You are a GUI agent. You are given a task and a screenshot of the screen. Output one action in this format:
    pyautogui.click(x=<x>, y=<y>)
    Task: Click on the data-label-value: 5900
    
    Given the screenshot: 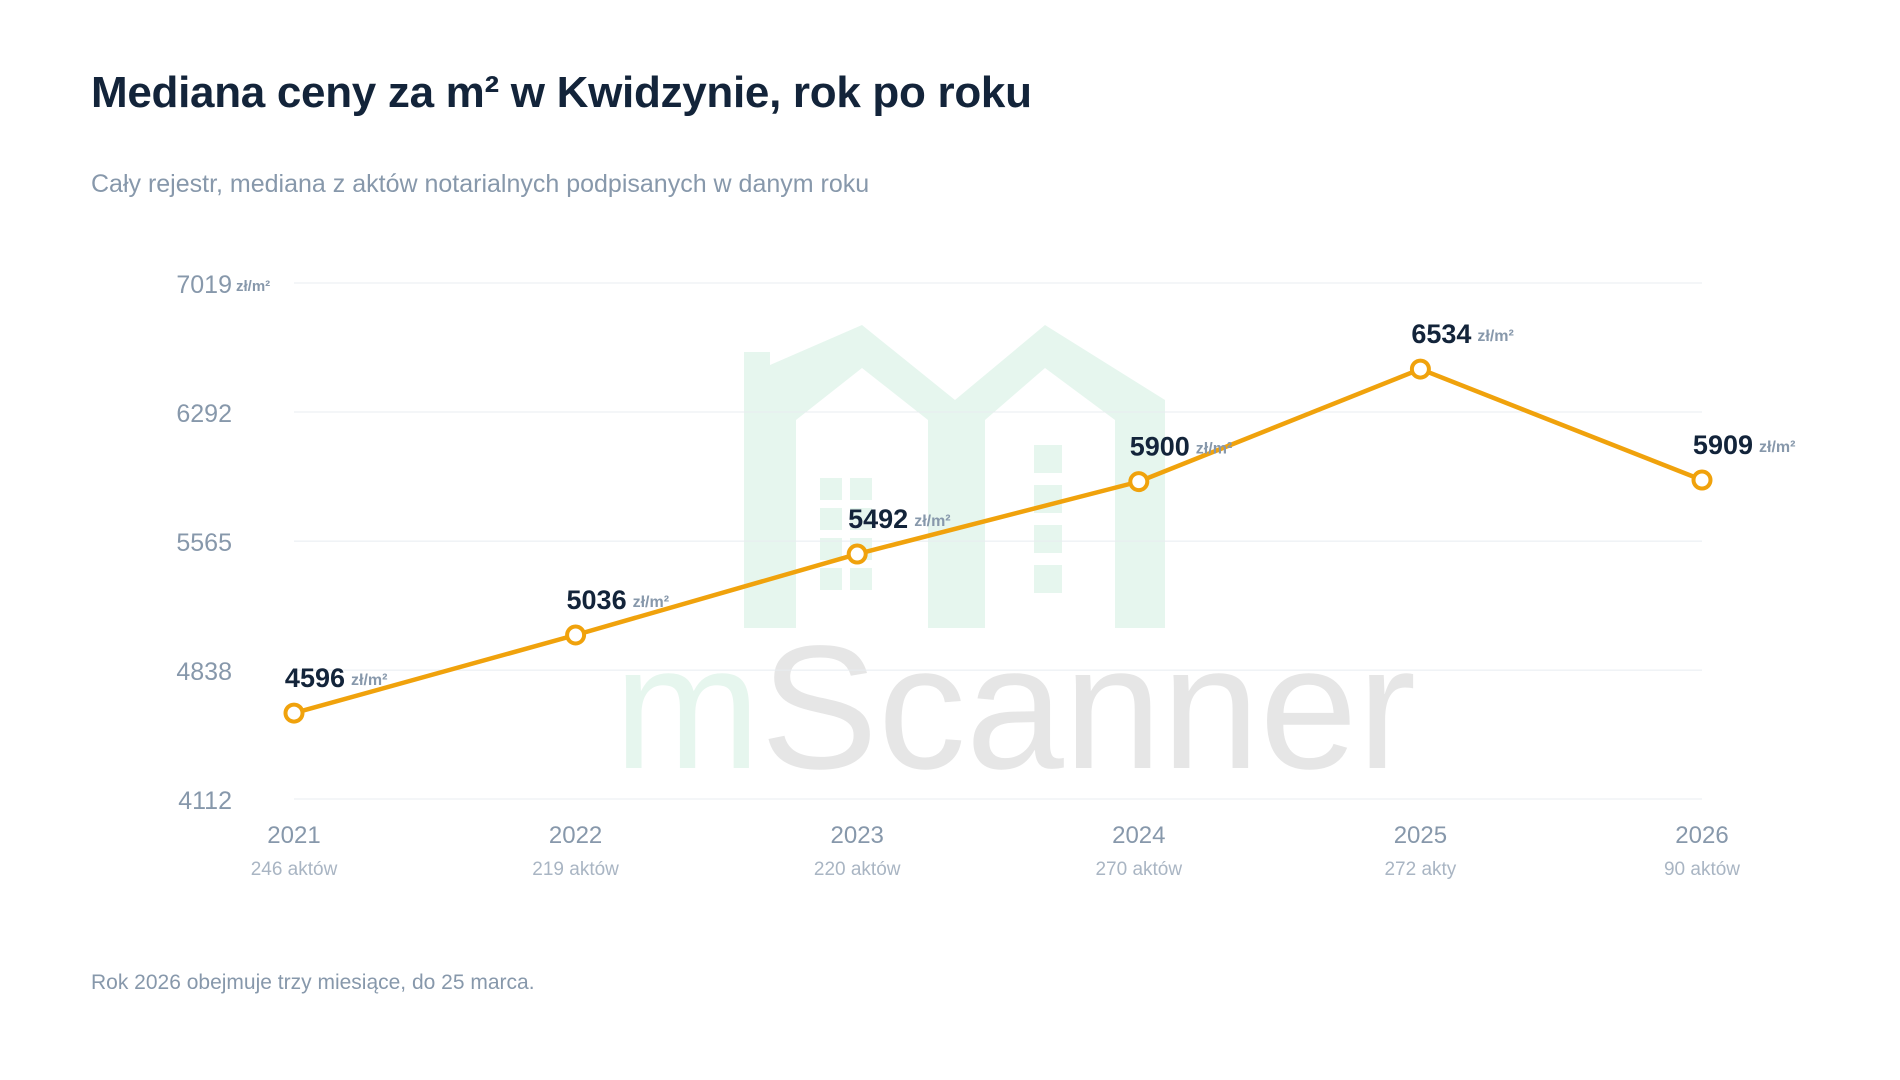 What is the action you would take?
    pyautogui.click(x=1160, y=447)
    